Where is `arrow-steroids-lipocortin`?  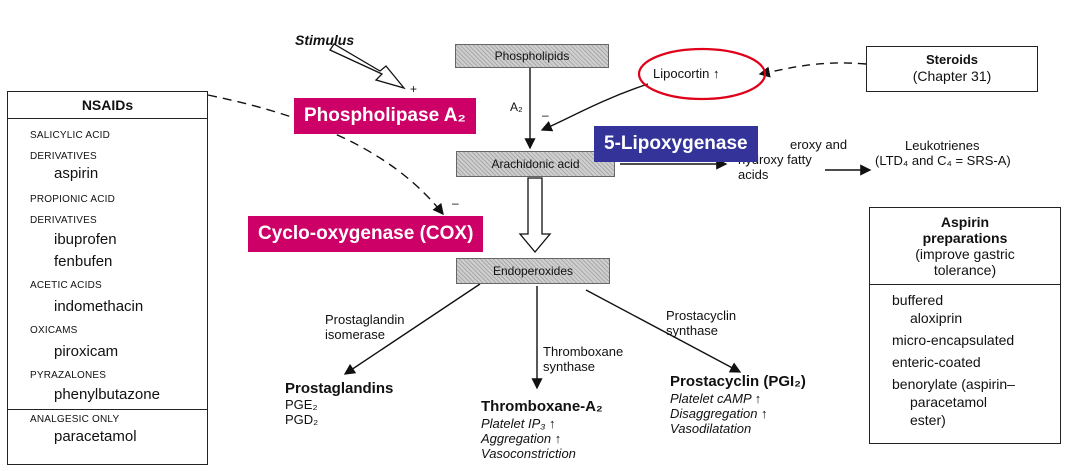 arrow-steroids-lipocortin is located at coordinates (812, 70).